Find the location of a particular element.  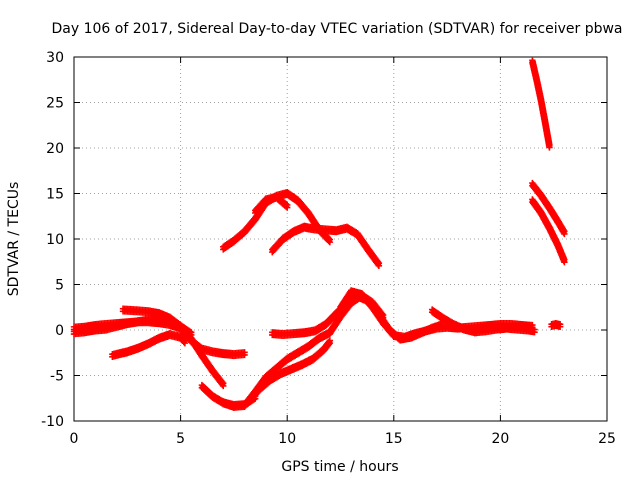

y-tick-label: -10 is located at coordinates (52, 422).